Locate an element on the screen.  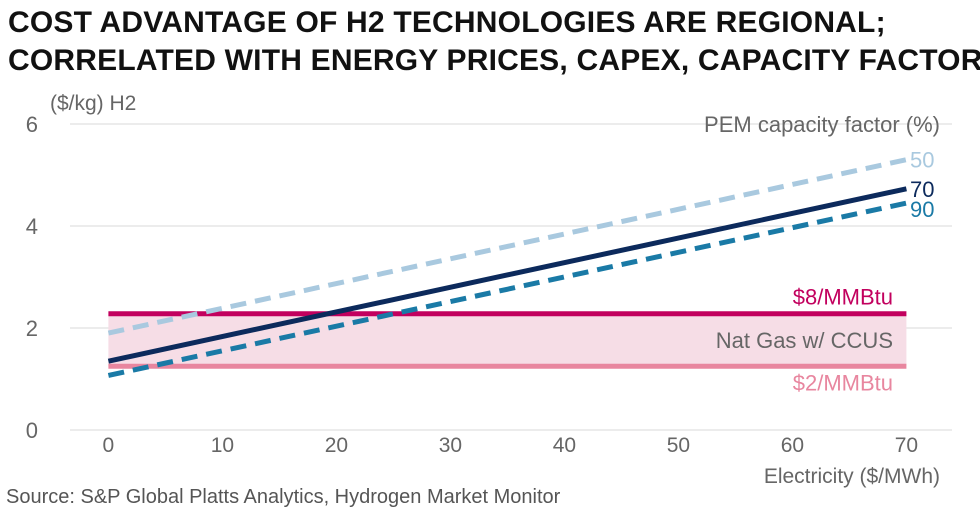
y-tick-label: 4 is located at coordinates (32, 226).